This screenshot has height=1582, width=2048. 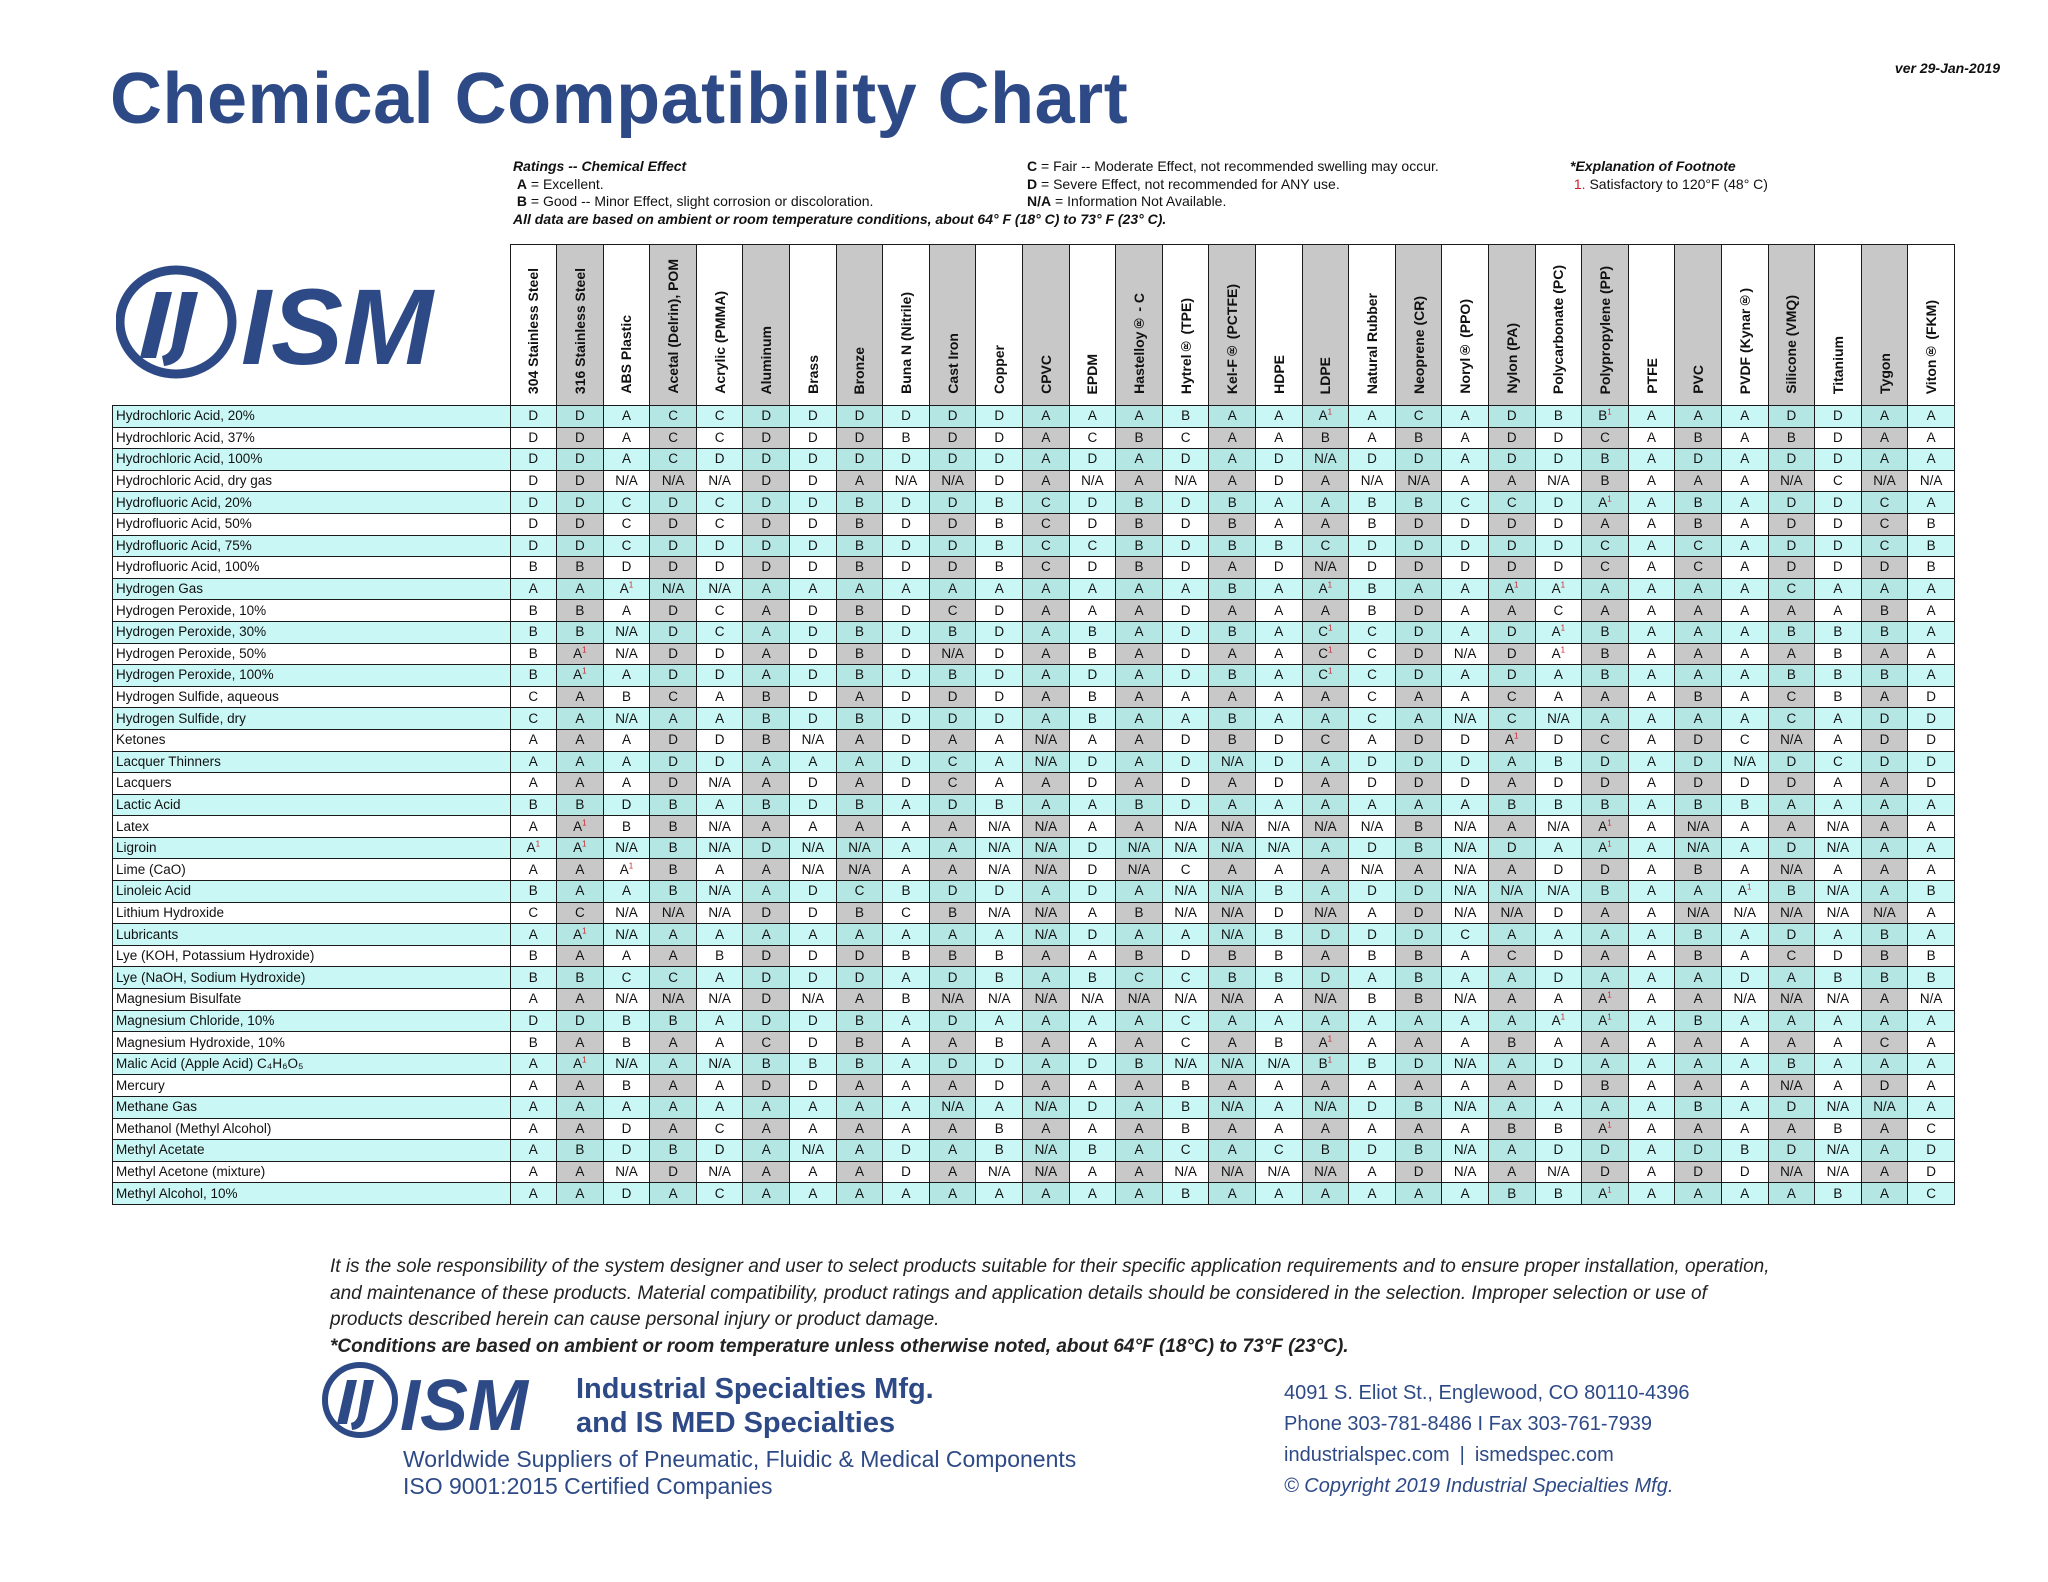 What do you see at coordinates (1367, 1455) in the screenshot?
I see `website-link-ism: industrialspec.com` at bounding box center [1367, 1455].